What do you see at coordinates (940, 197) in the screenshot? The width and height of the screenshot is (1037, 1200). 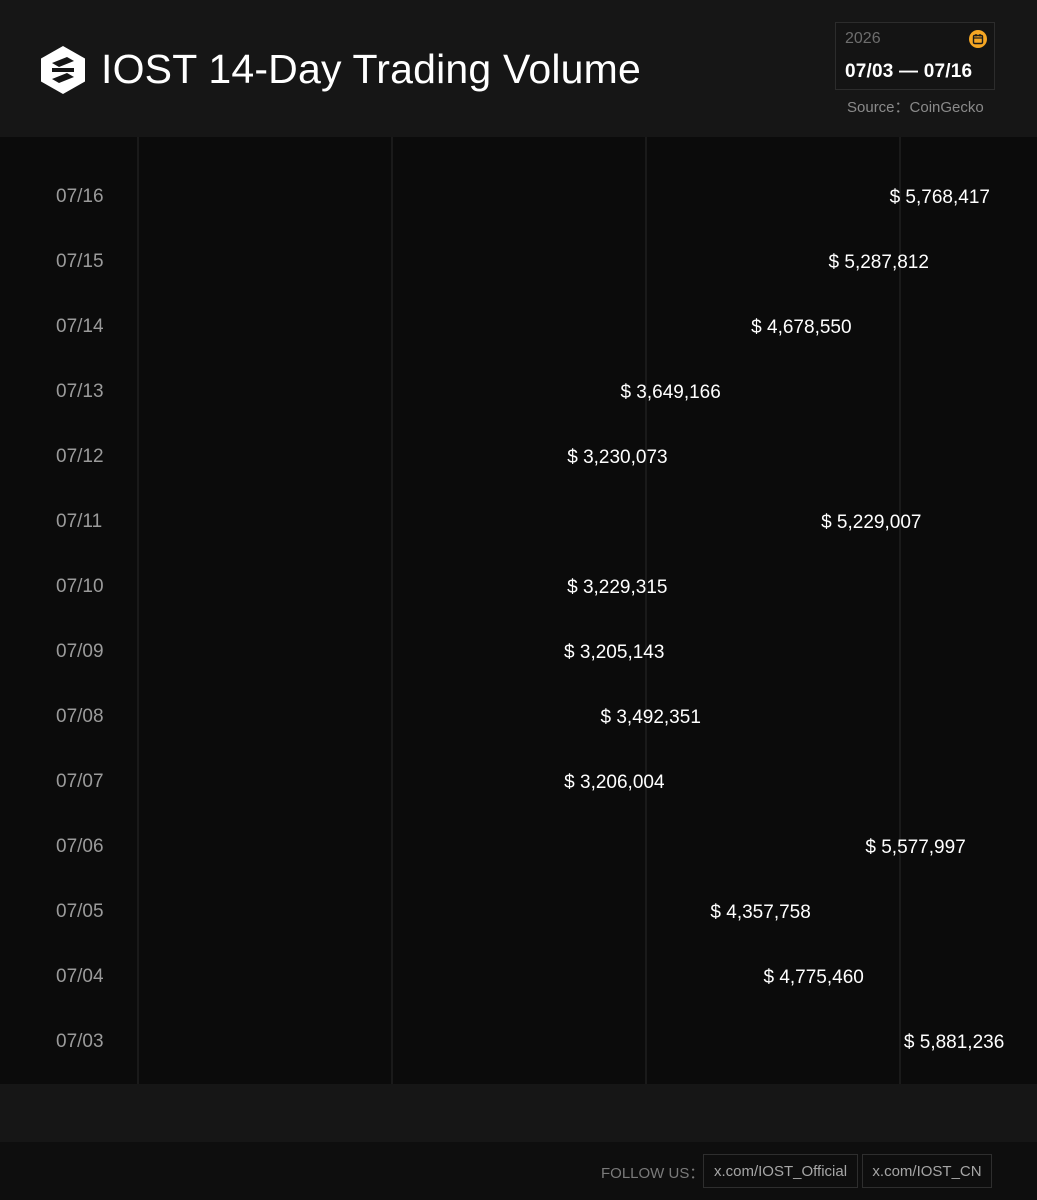 I see `value-label: $ 5,768,417` at bounding box center [940, 197].